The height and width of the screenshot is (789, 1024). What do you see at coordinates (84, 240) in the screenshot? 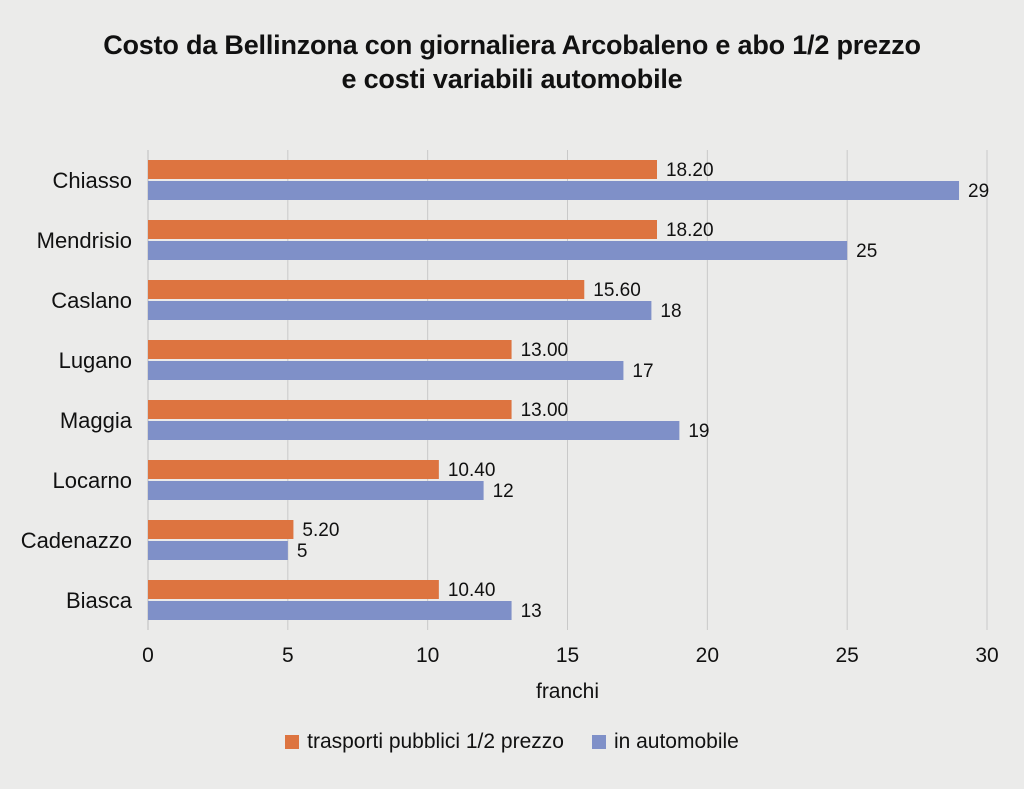
I see `category-label: Mendrisio` at bounding box center [84, 240].